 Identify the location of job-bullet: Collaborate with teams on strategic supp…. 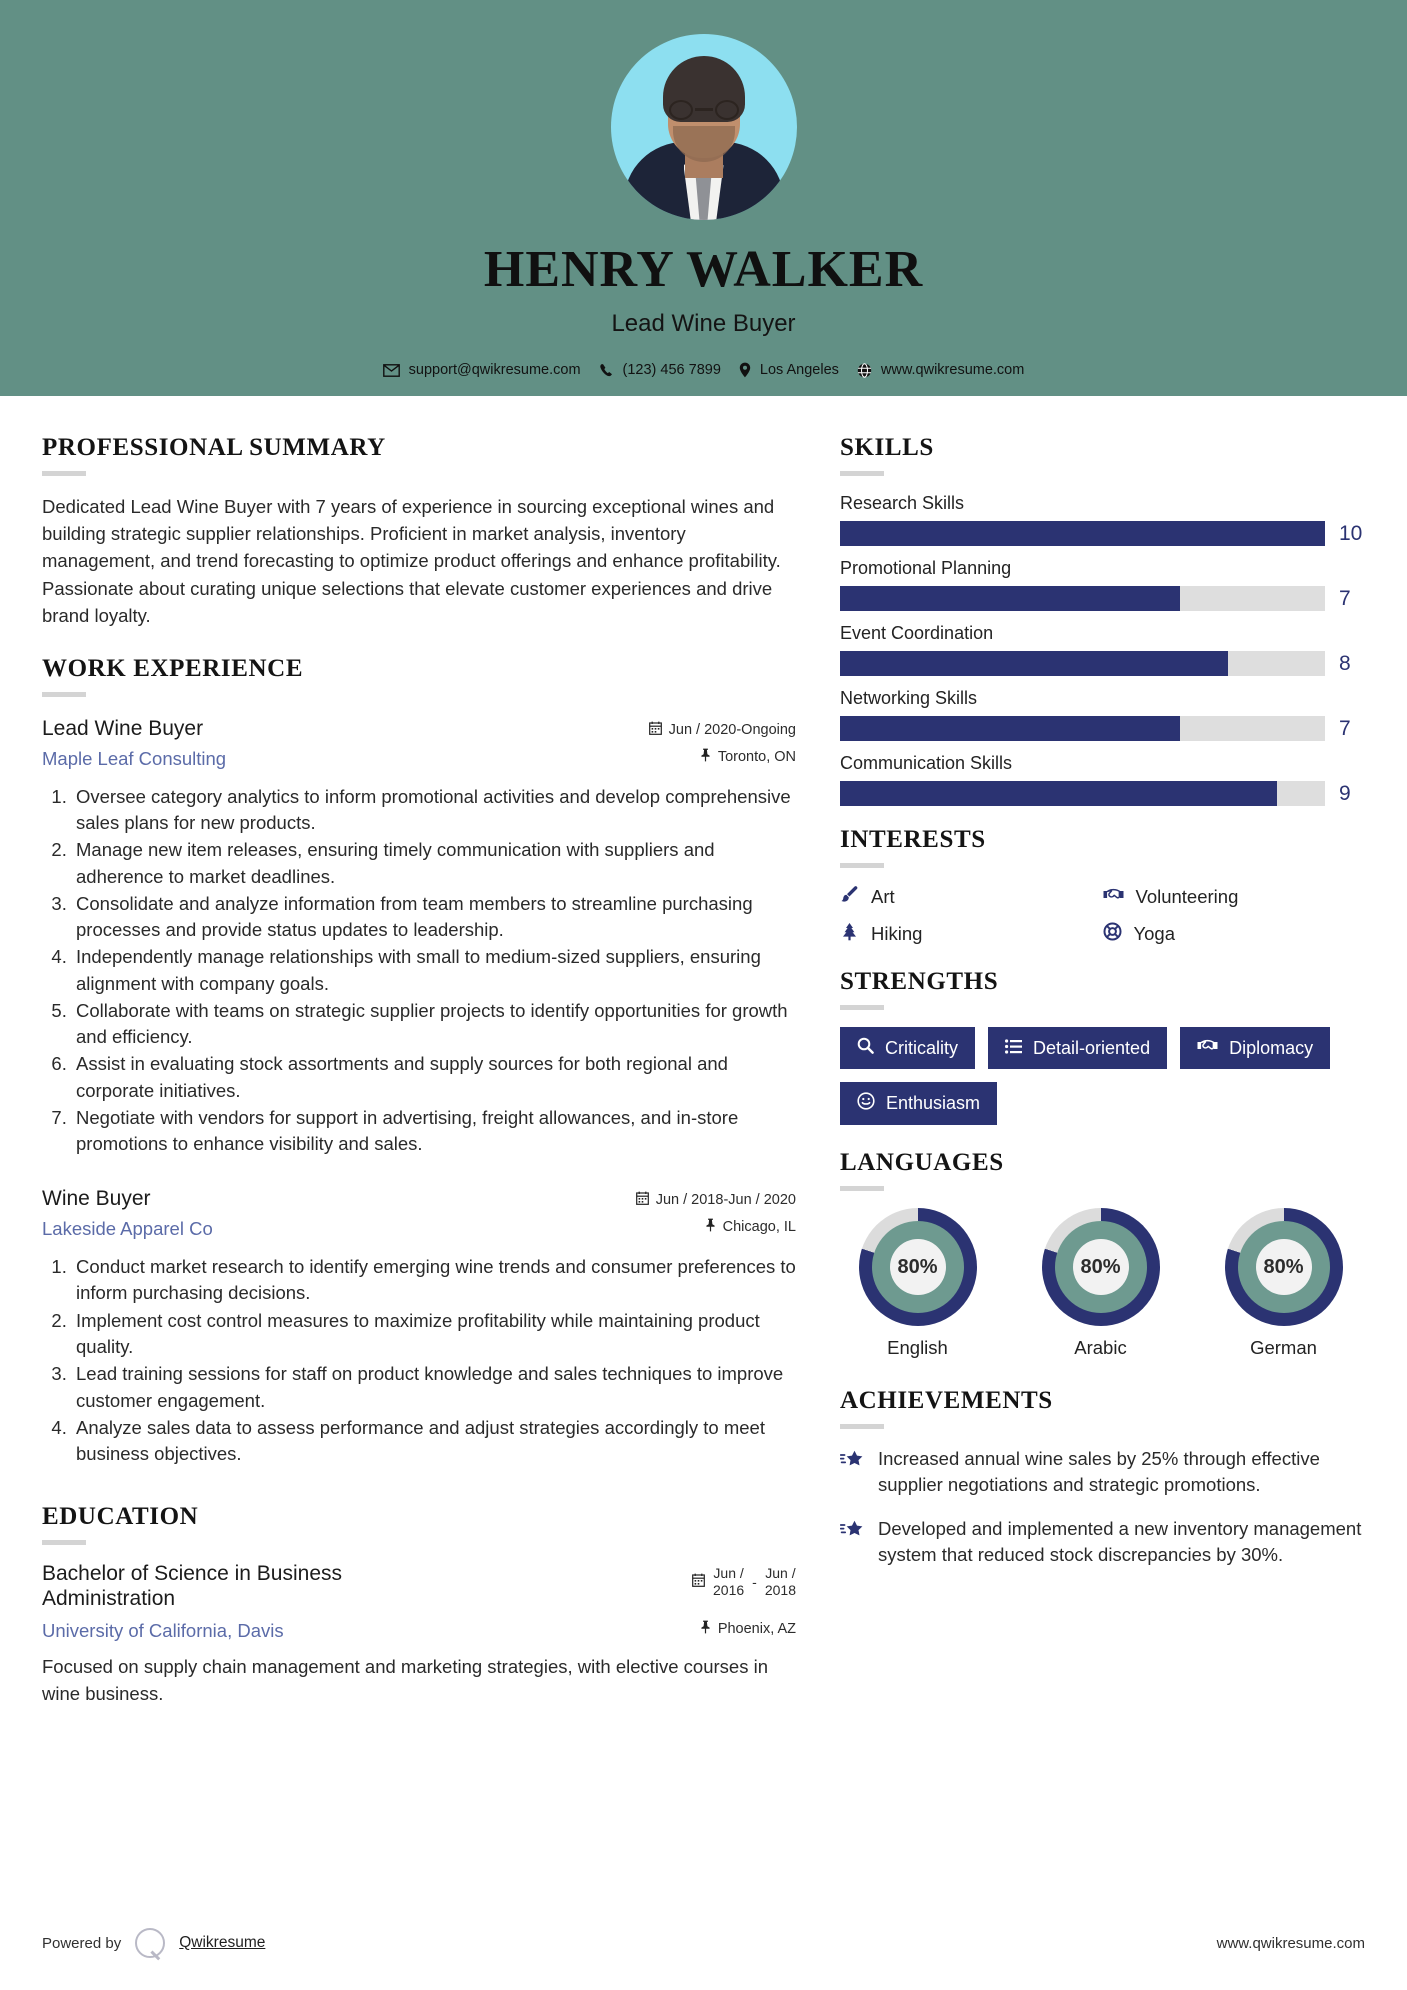
(434, 1024).